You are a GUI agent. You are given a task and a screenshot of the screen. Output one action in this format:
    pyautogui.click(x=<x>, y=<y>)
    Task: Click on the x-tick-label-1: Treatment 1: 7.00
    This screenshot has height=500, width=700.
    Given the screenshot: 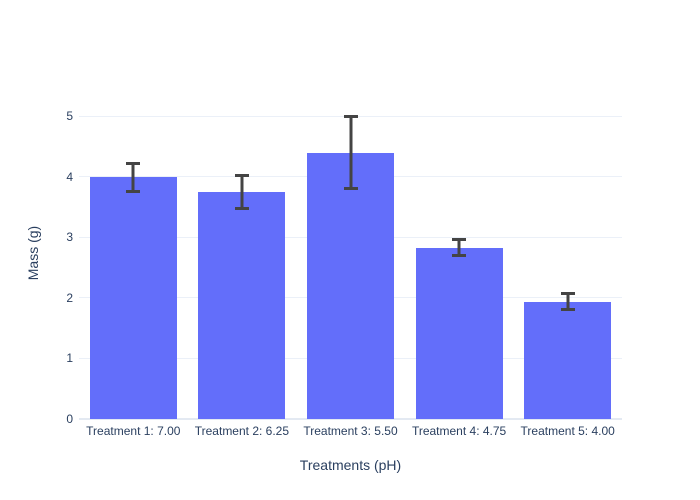 What is the action you would take?
    pyautogui.click(x=133, y=431)
    